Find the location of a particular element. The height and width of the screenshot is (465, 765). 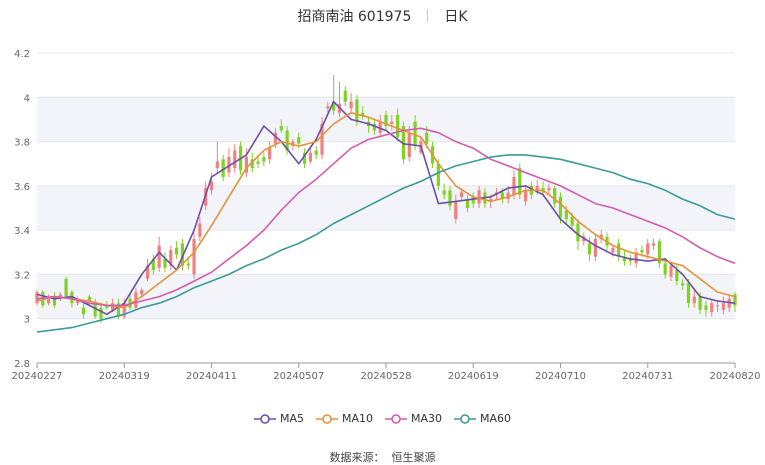

y-tick-label: 3 is located at coordinates (27, 320).